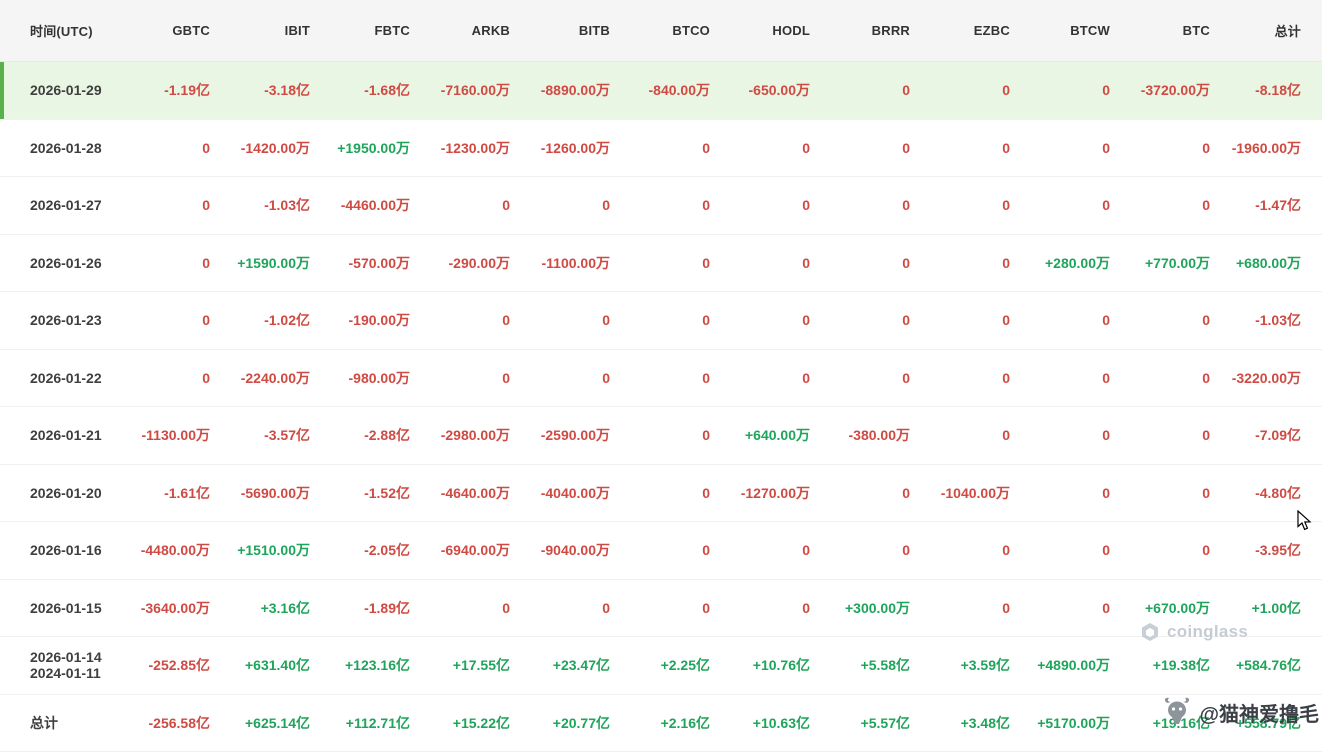 The height and width of the screenshot is (752, 1322). What do you see at coordinates (1266, 148) in the screenshot?
I see `value-cell: -1960.00万` at bounding box center [1266, 148].